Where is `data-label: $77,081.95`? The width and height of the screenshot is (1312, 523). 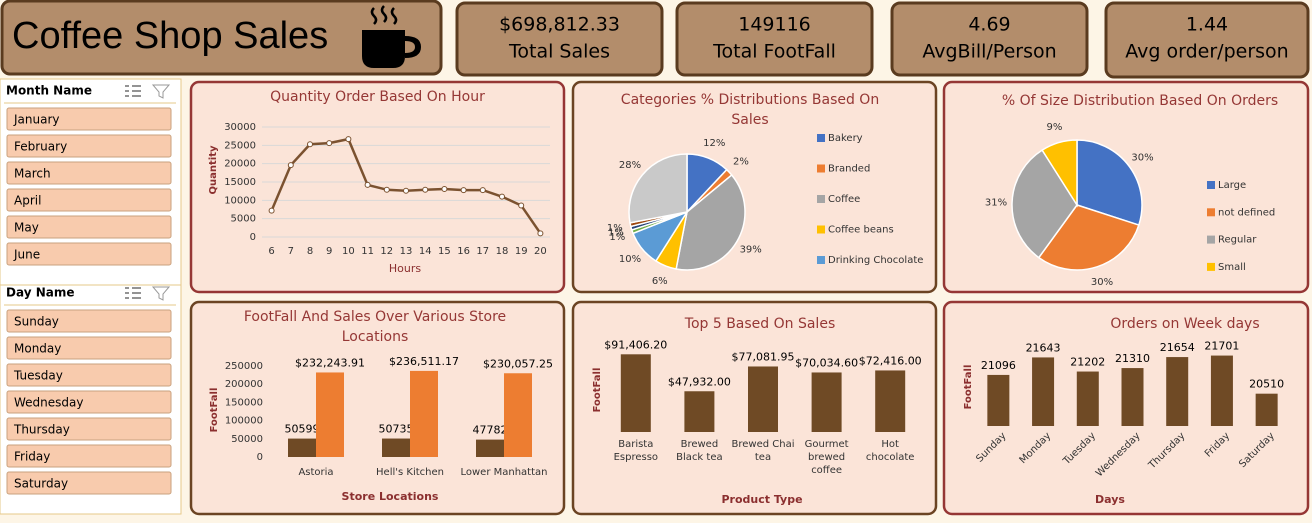 data-label: $77,081.95 is located at coordinates (763, 356).